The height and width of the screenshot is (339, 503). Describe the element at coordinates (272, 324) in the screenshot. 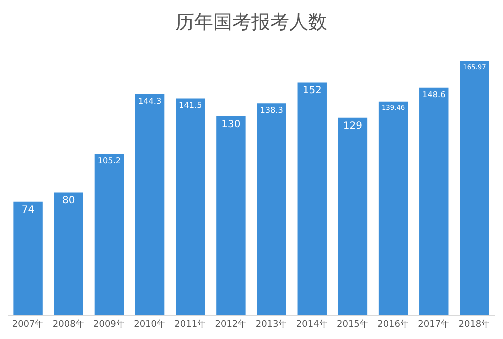

I see `x-tick-label: 2013年` at that location.